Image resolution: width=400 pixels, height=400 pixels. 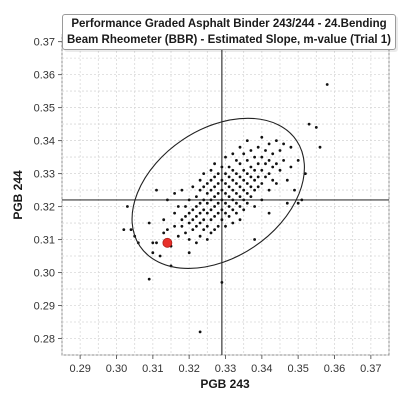 I want to click on y-tick-label: 0.32, so click(x=44, y=208).